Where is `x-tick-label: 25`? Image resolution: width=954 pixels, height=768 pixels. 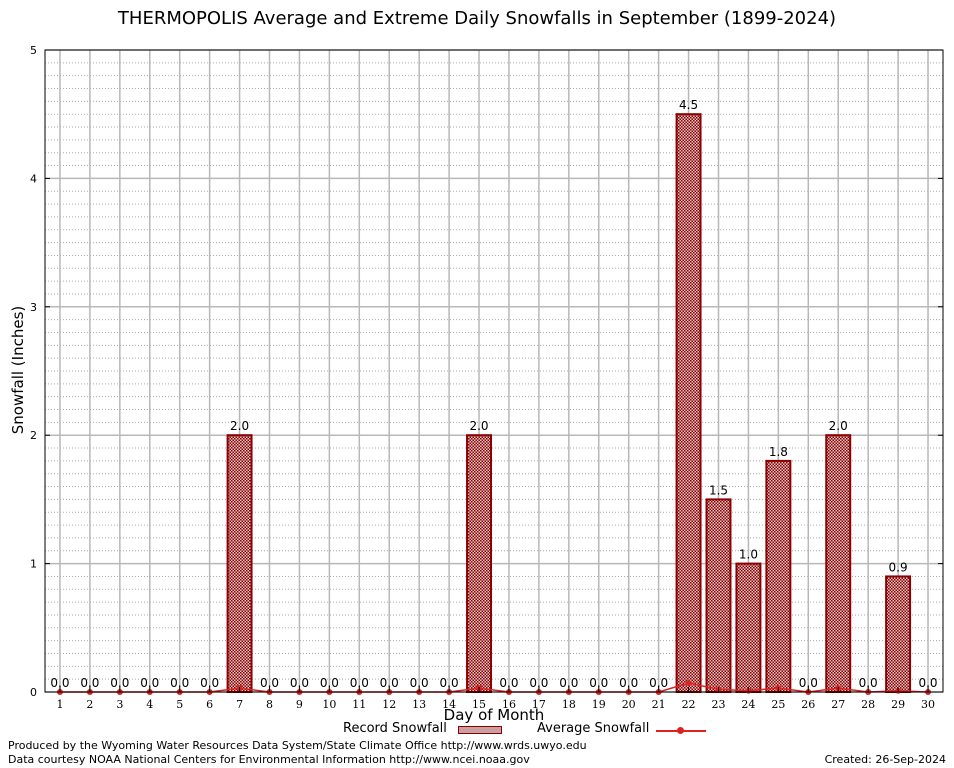 x-tick-label: 25 is located at coordinates (778, 704).